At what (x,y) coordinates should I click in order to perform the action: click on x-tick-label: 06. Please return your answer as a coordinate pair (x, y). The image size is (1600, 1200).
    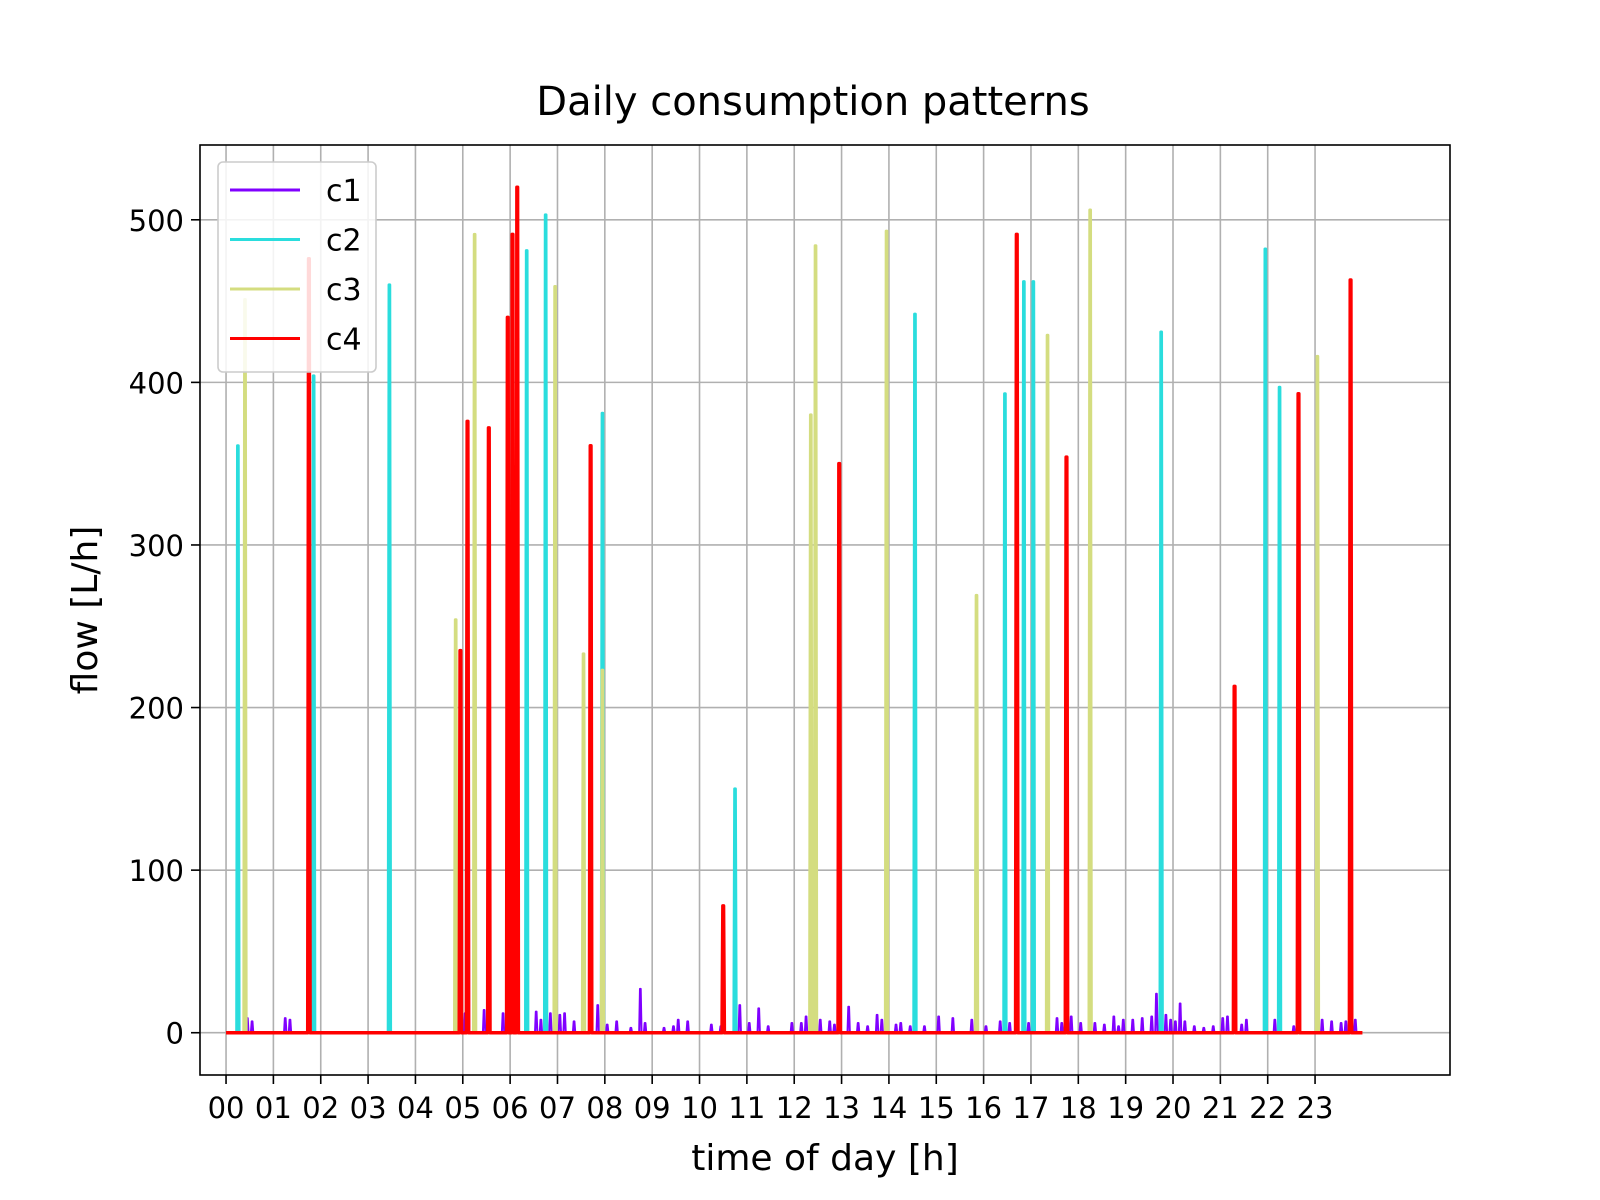
    Looking at the image, I should click on (510, 1108).